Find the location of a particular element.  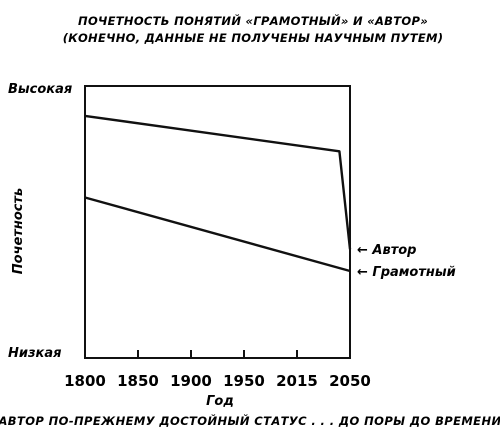

x-axis-title: Год is located at coordinates (220, 401).